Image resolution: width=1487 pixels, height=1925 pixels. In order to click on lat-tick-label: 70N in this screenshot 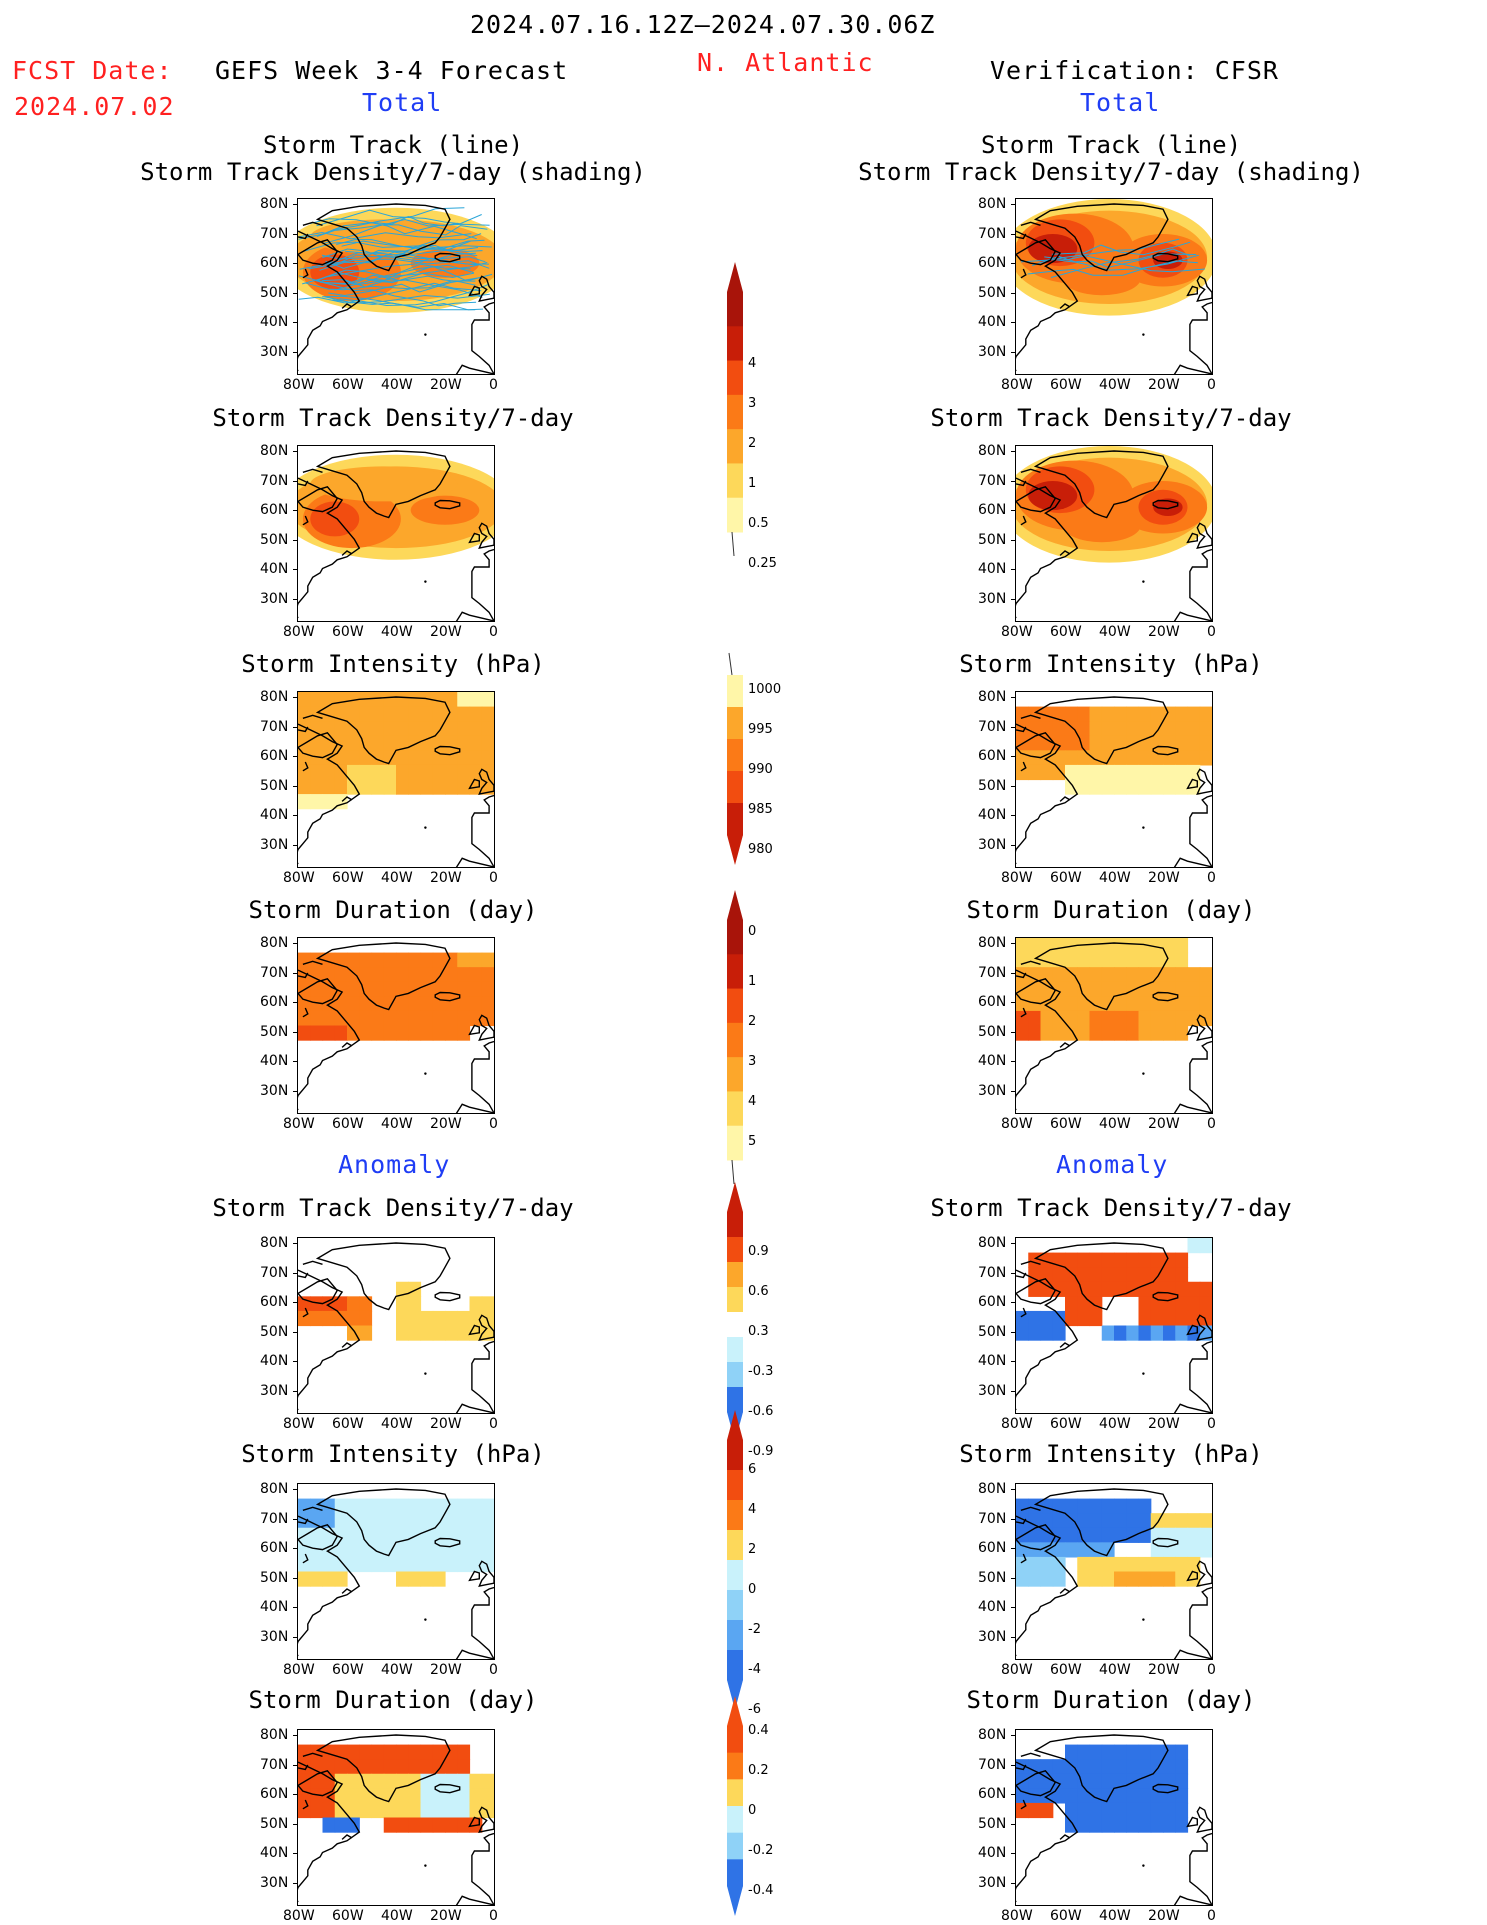, I will do `click(992, 1272)`.